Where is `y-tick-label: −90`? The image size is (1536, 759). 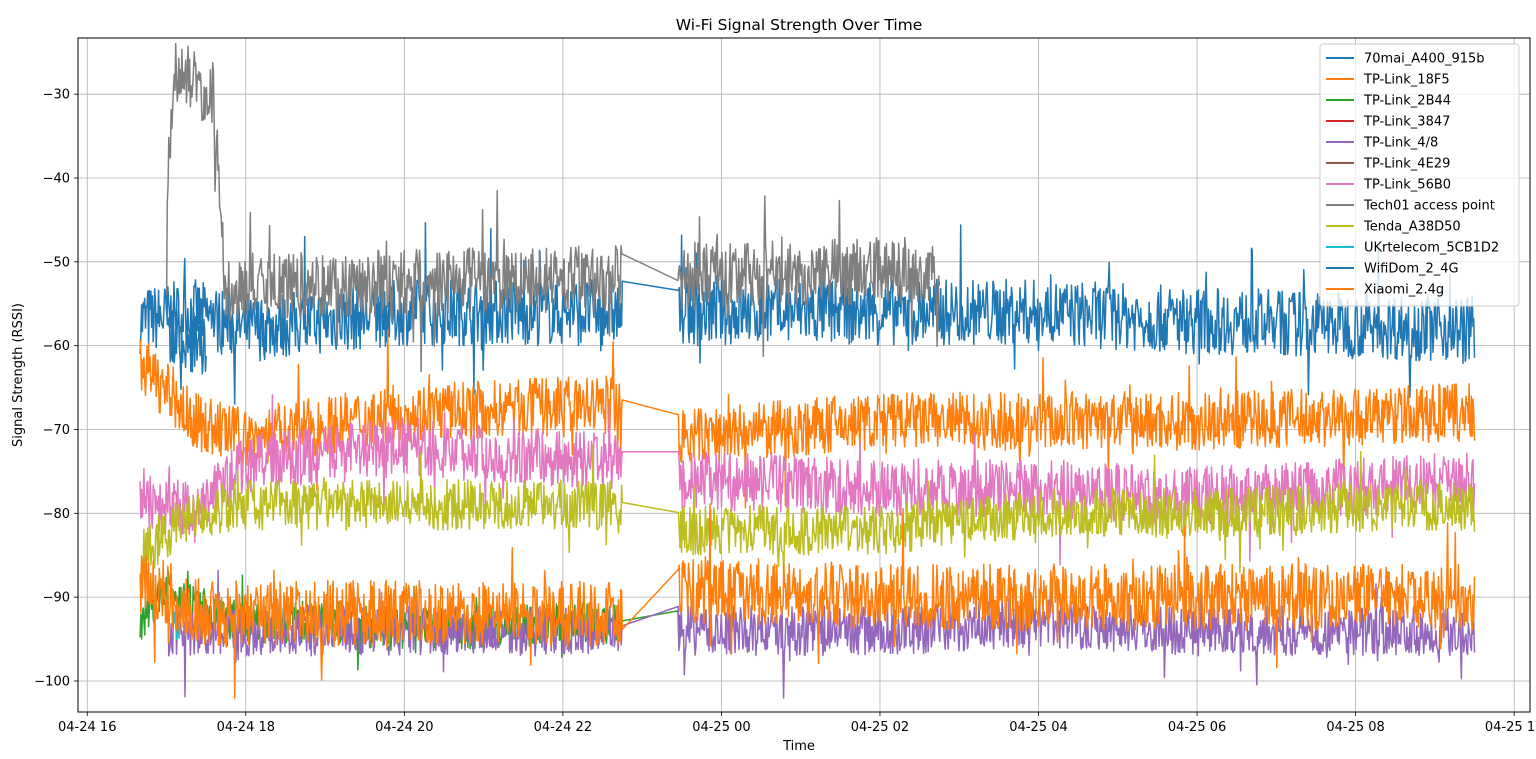
y-tick-label: −90 is located at coordinates (56, 598).